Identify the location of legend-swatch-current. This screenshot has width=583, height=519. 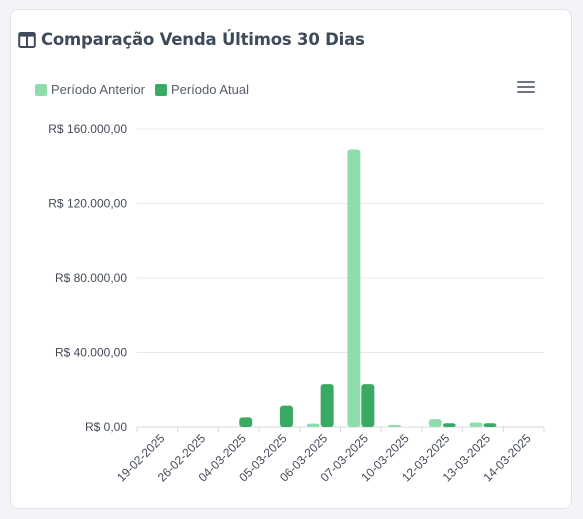
(160, 89).